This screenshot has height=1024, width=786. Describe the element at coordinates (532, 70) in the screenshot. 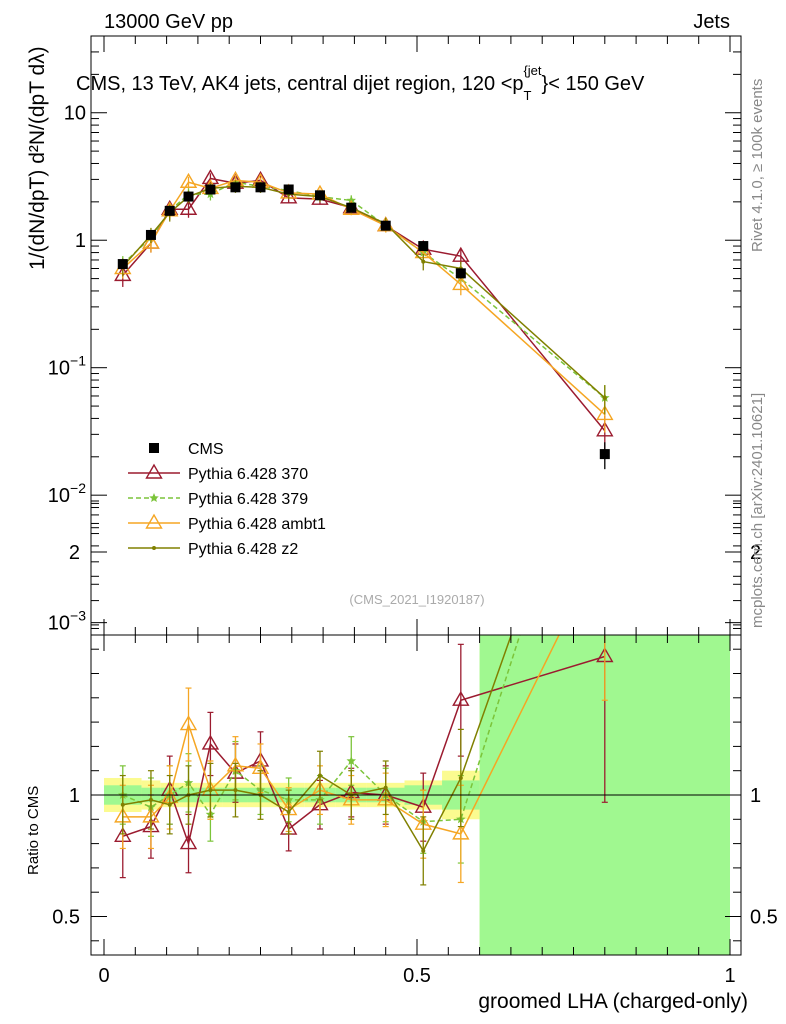

I see `title-sup: {jet` at that location.